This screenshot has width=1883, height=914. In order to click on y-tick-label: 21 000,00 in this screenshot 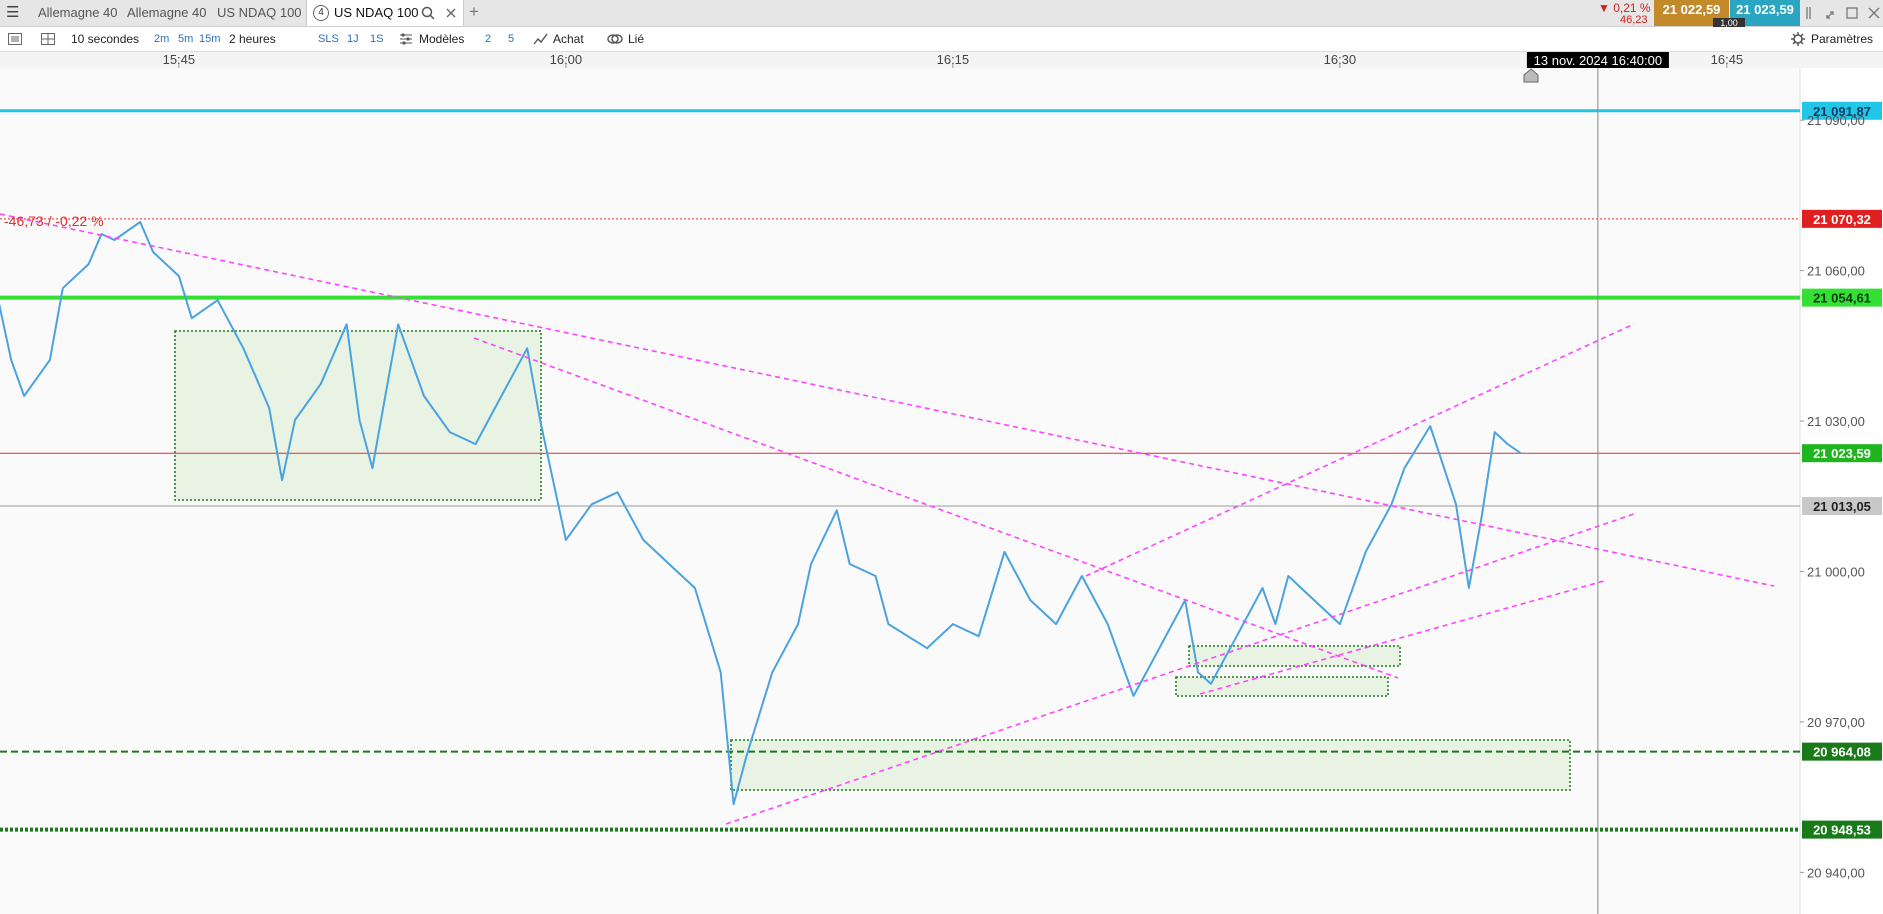, I will do `click(1836, 571)`.